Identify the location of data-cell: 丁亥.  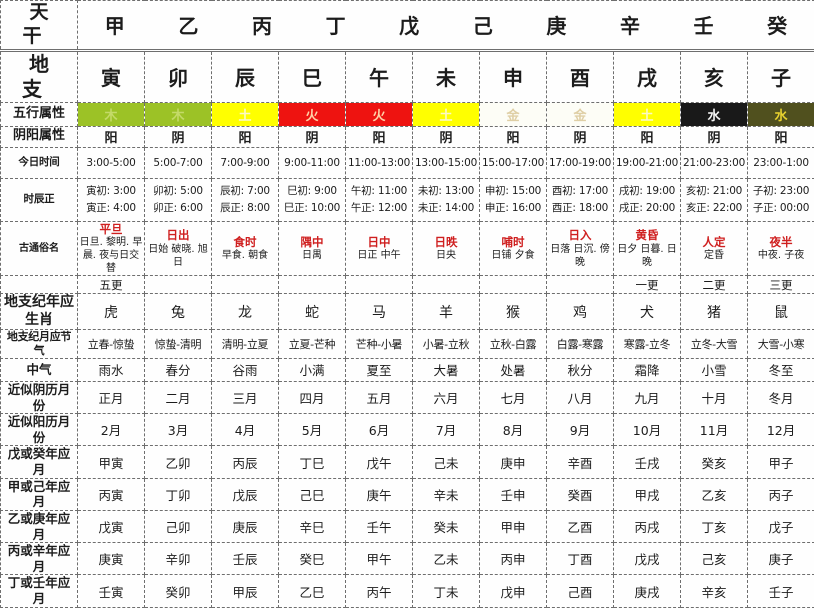
(714, 526).